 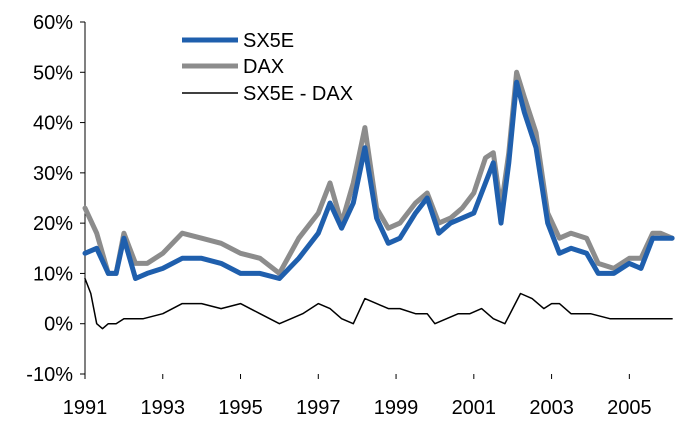 What do you see at coordinates (268, 41) in the screenshot?
I see `legend-label: SX5E` at bounding box center [268, 41].